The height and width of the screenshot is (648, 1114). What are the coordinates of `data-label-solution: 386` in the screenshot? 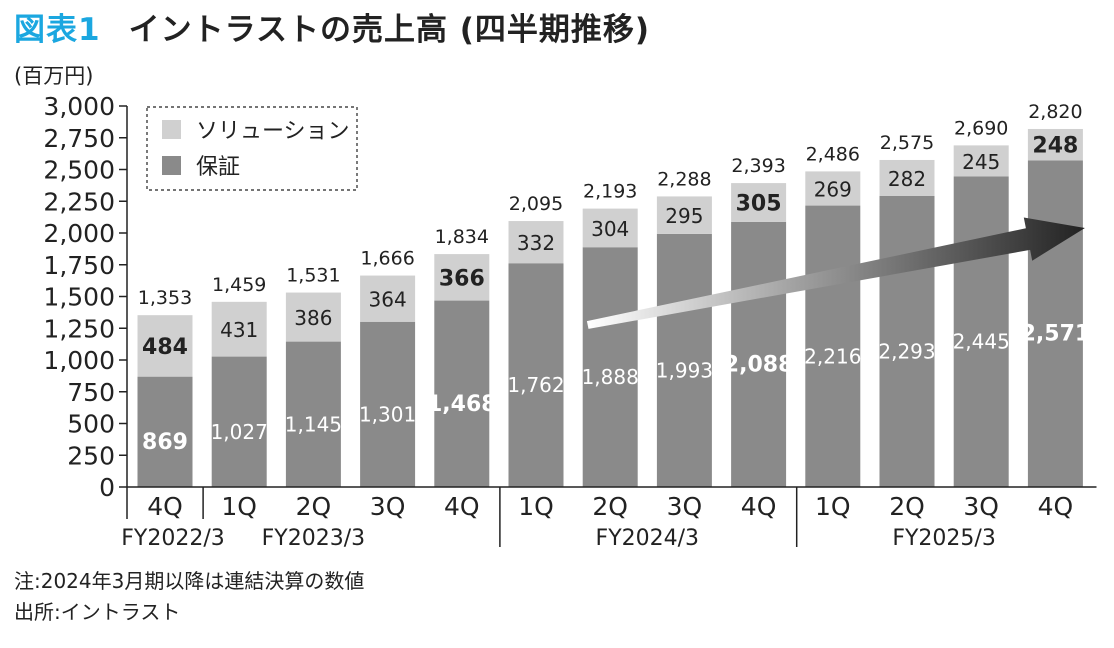 It's located at (313, 318).